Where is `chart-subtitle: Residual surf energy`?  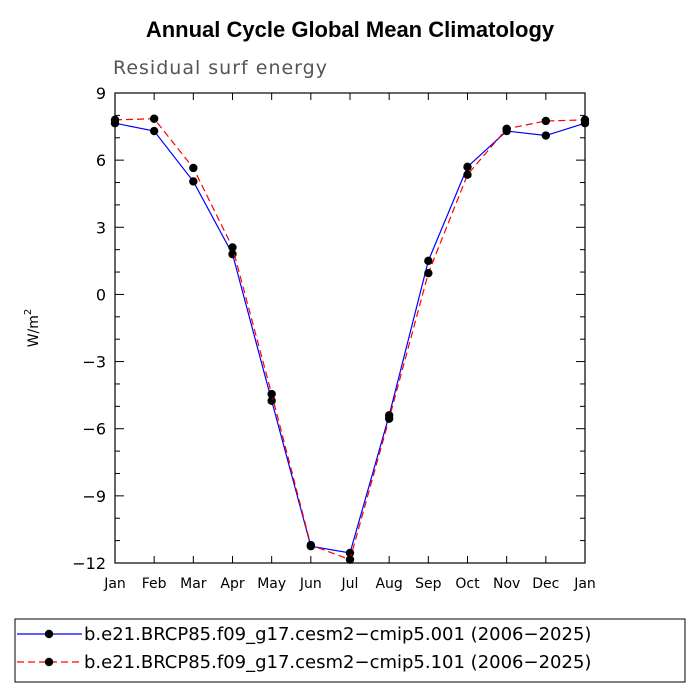 chart-subtitle: Residual surf energy is located at coordinates (220, 68).